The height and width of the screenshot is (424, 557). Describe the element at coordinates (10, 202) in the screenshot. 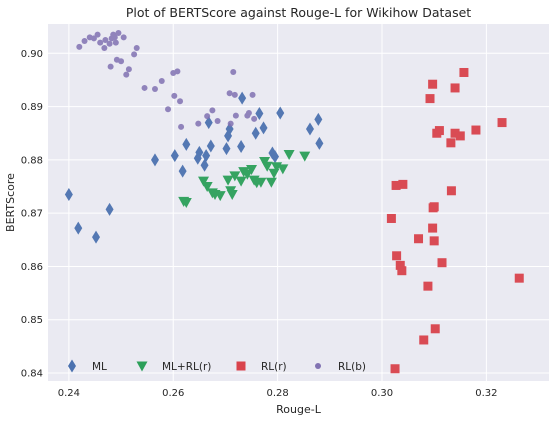

I see `y-axis-label: BERTScore` at that location.